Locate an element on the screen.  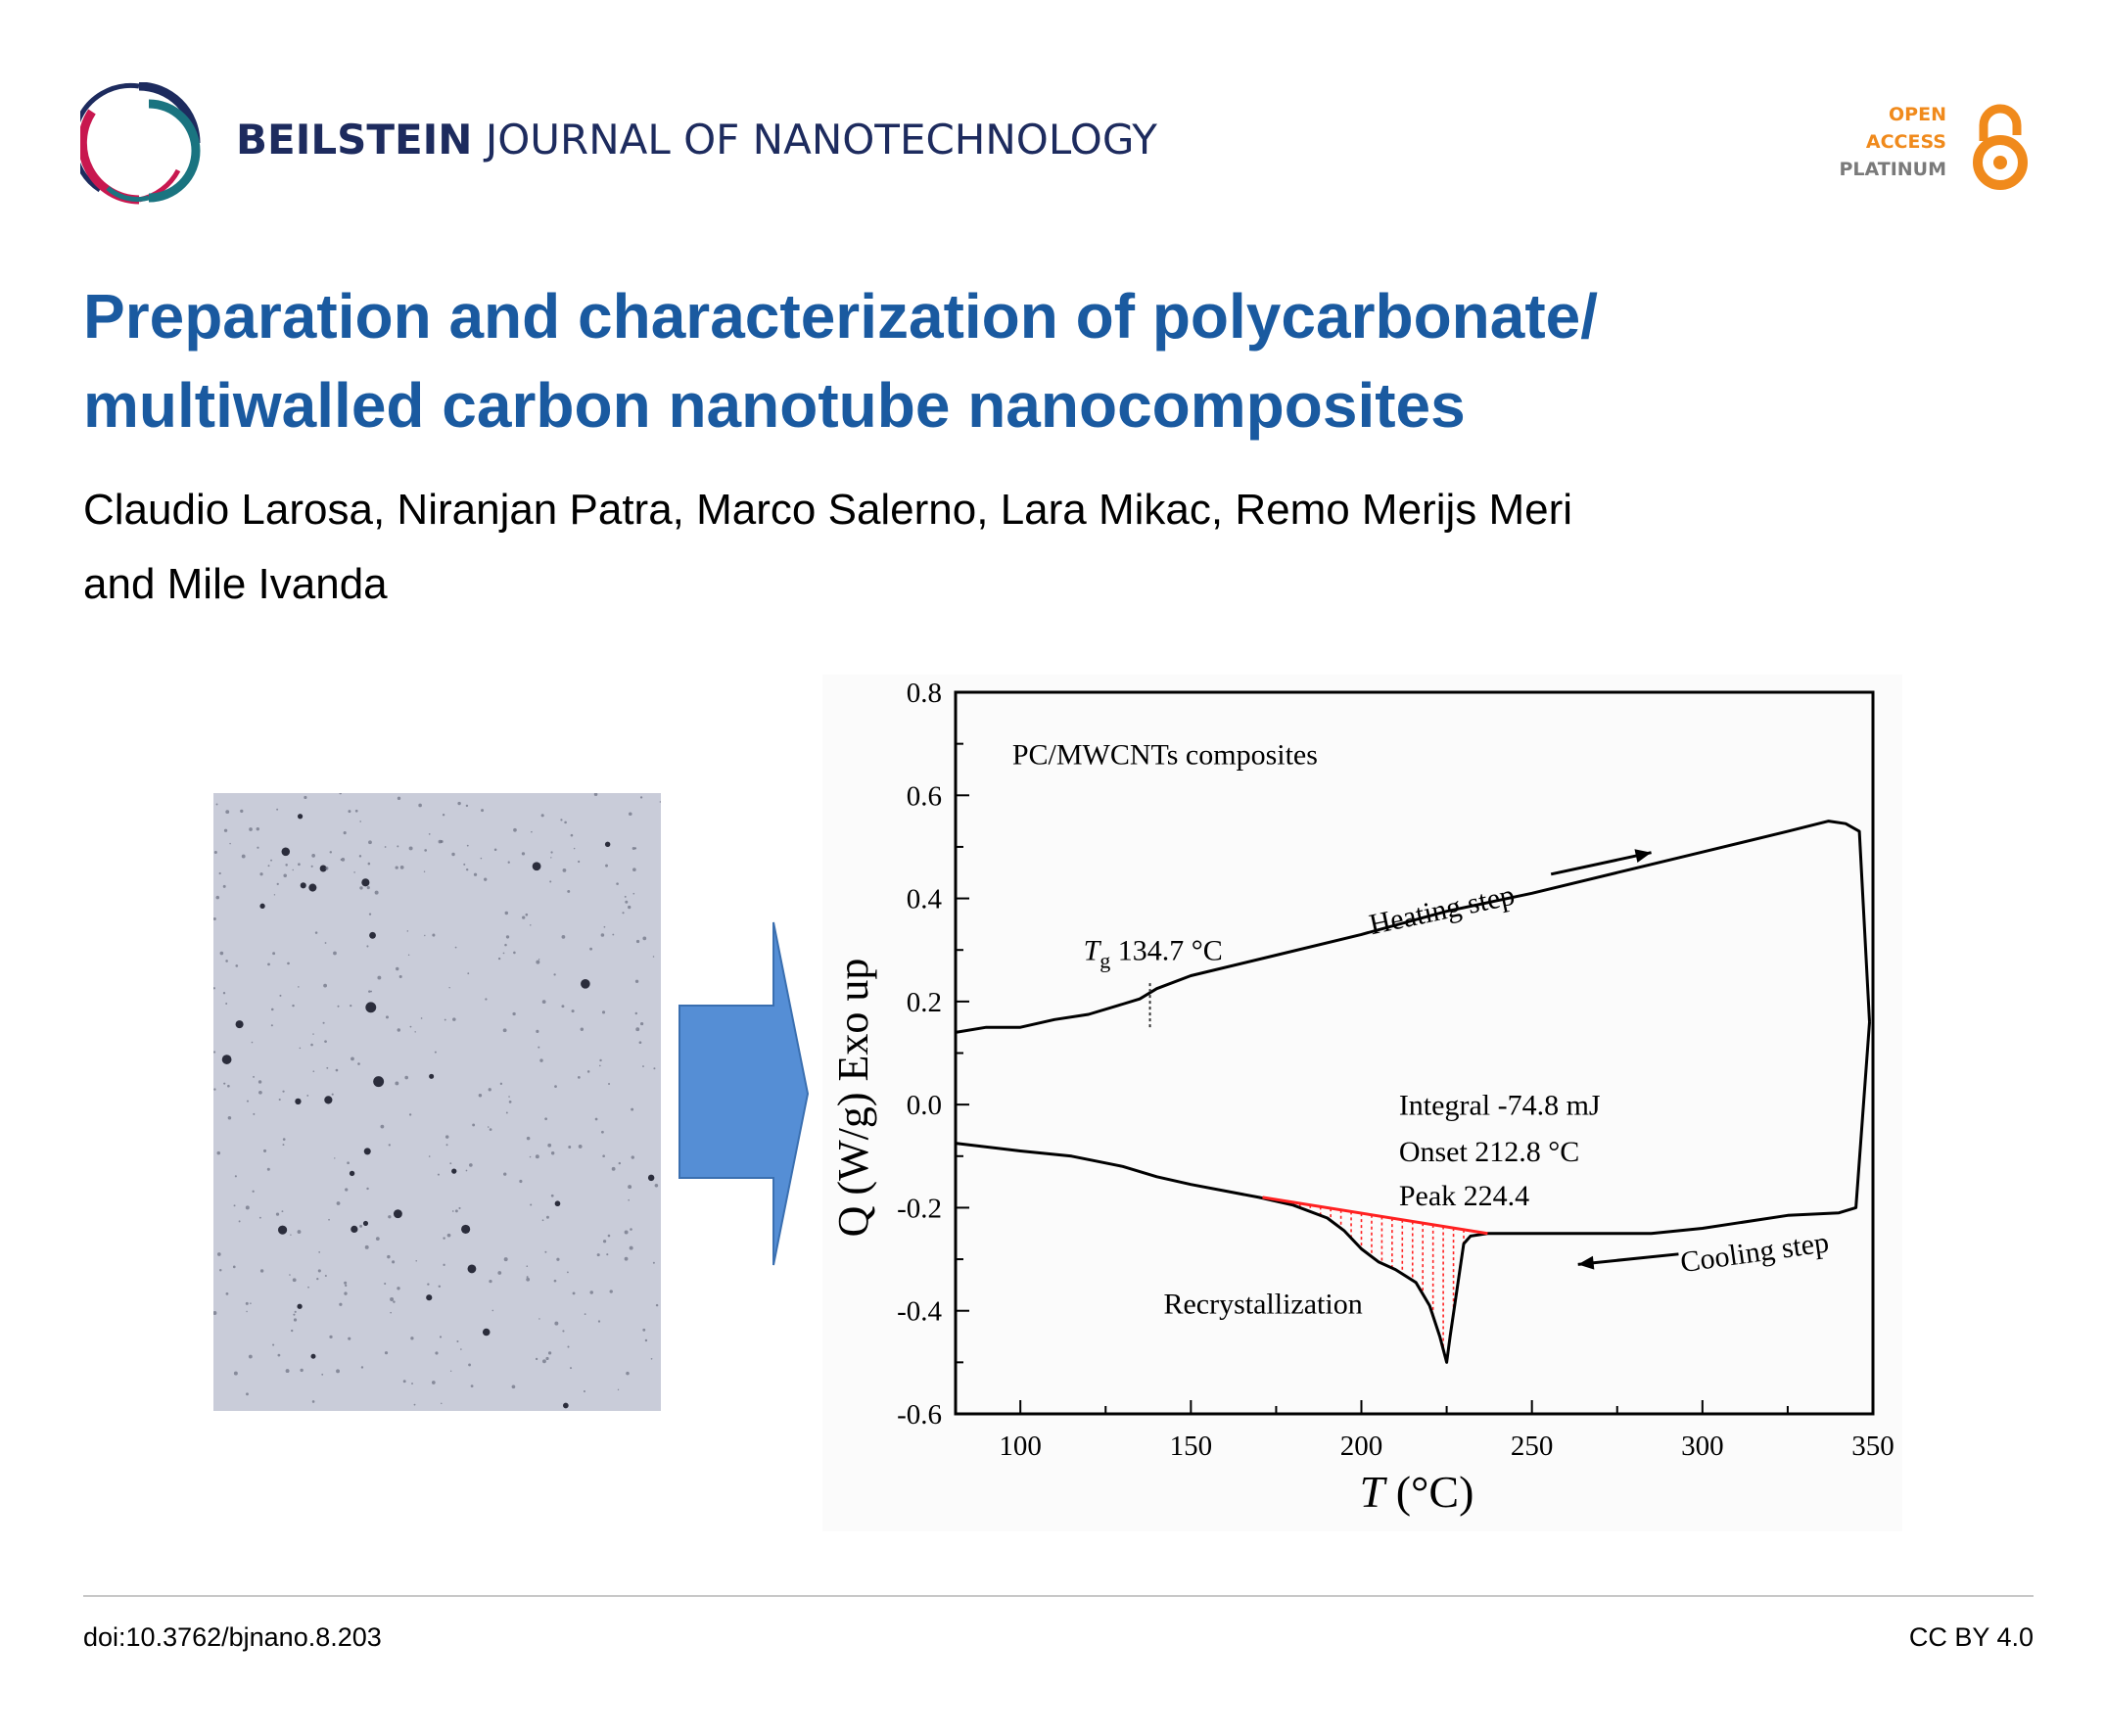
doi-link: doi:10.3762/bjnano.8.203 is located at coordinates (233, 1637).